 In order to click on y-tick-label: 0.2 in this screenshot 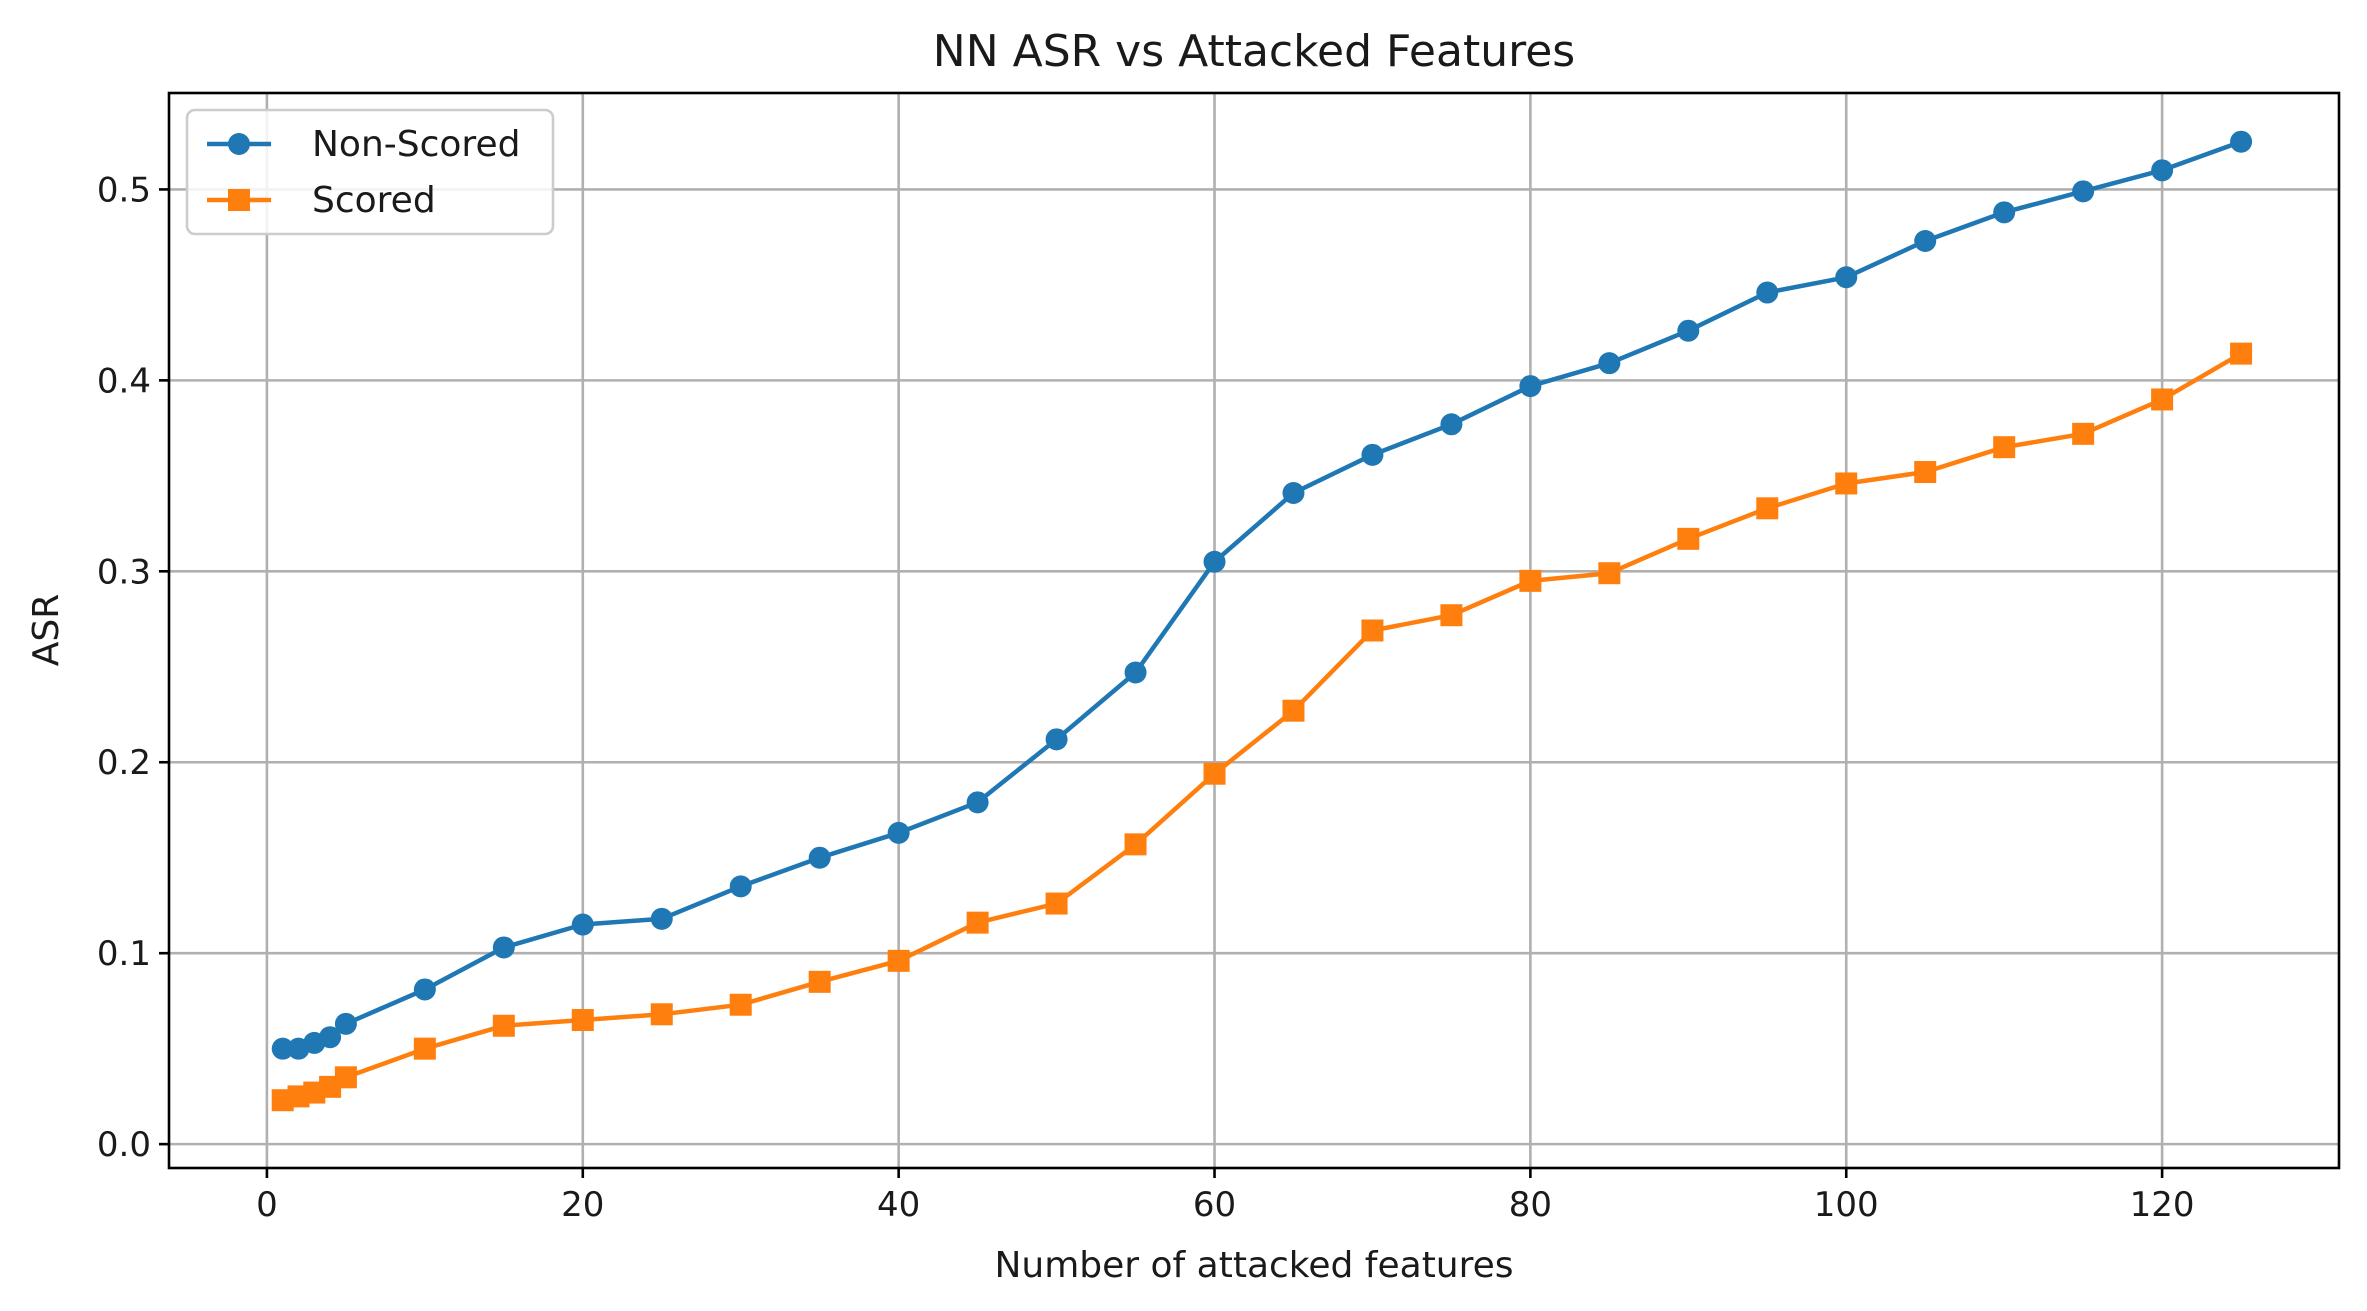, I will do `click(124, 763)`.